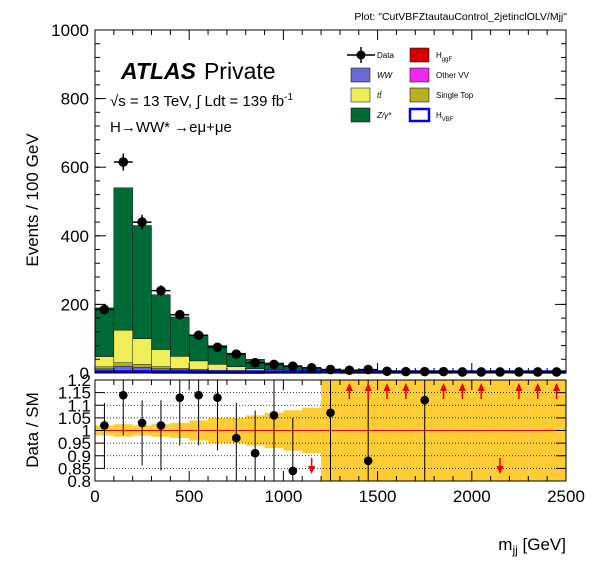  What do you see at coordinates (360, 75) in the screenshot?
I see `legend-swatch-ww` at bounding box center [360, 75].